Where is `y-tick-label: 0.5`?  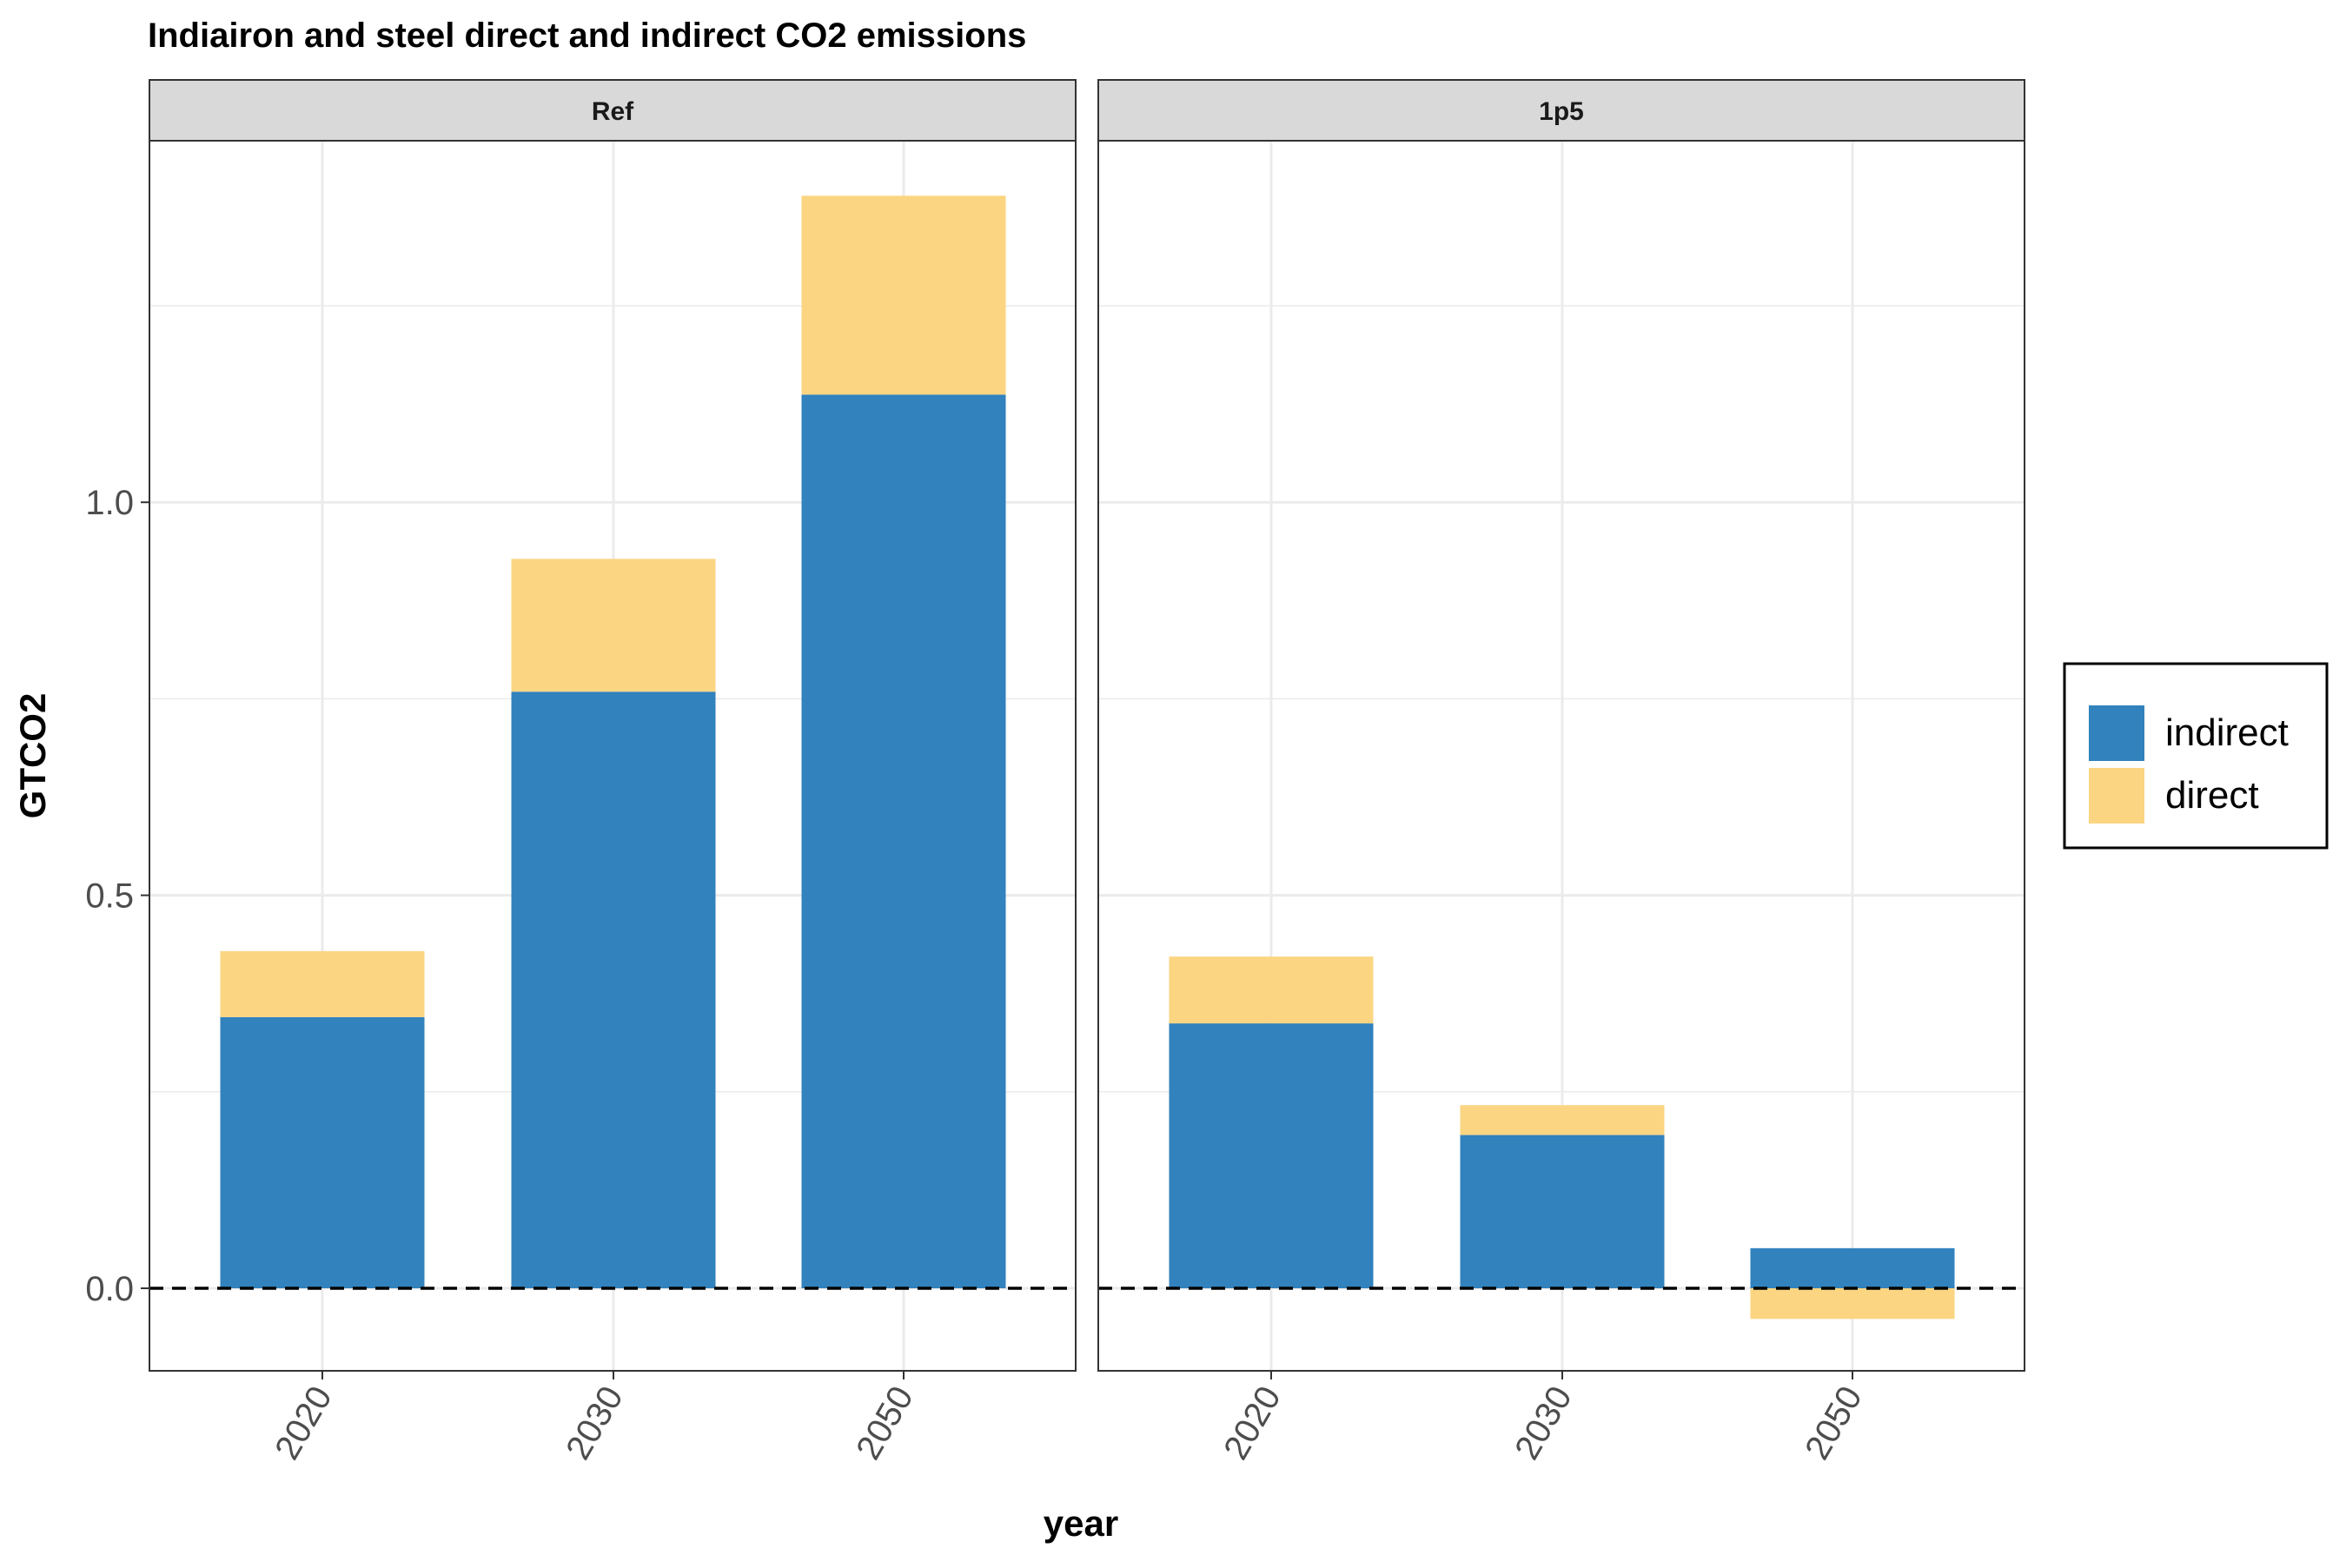 y-tick-label: 0.5 is located at coordinates (110, 896).